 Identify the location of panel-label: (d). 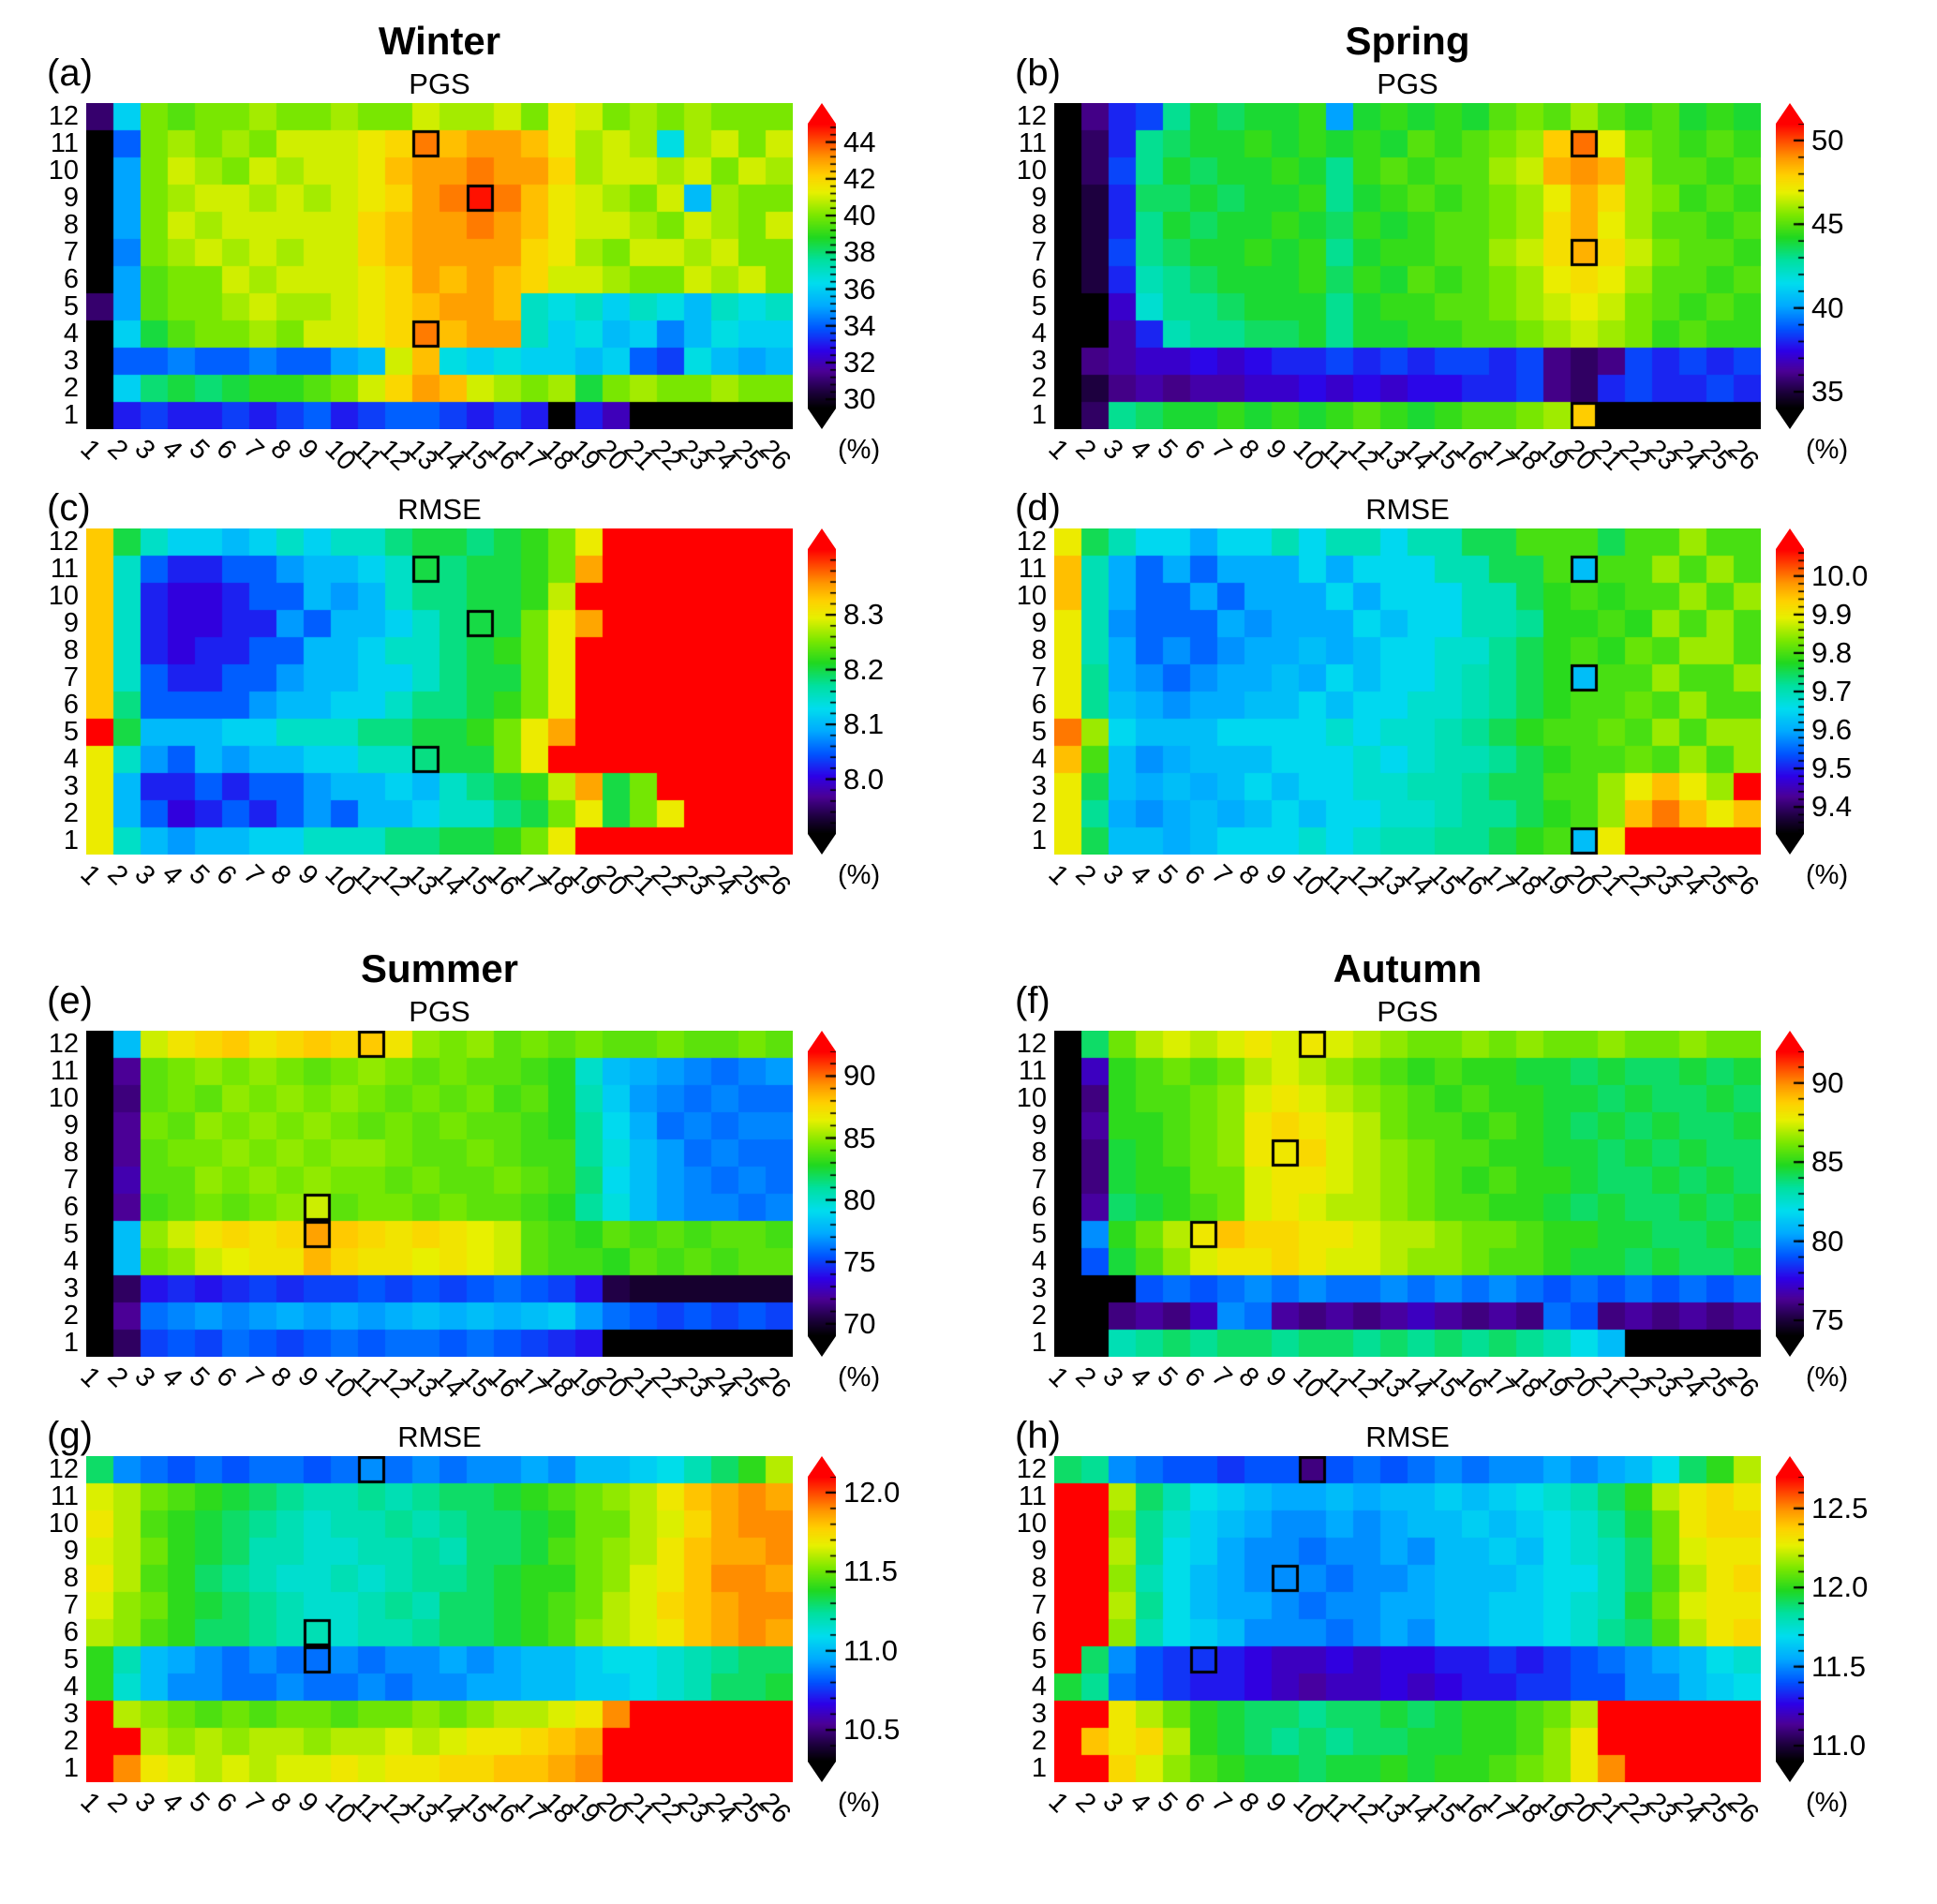
(1038, 507).